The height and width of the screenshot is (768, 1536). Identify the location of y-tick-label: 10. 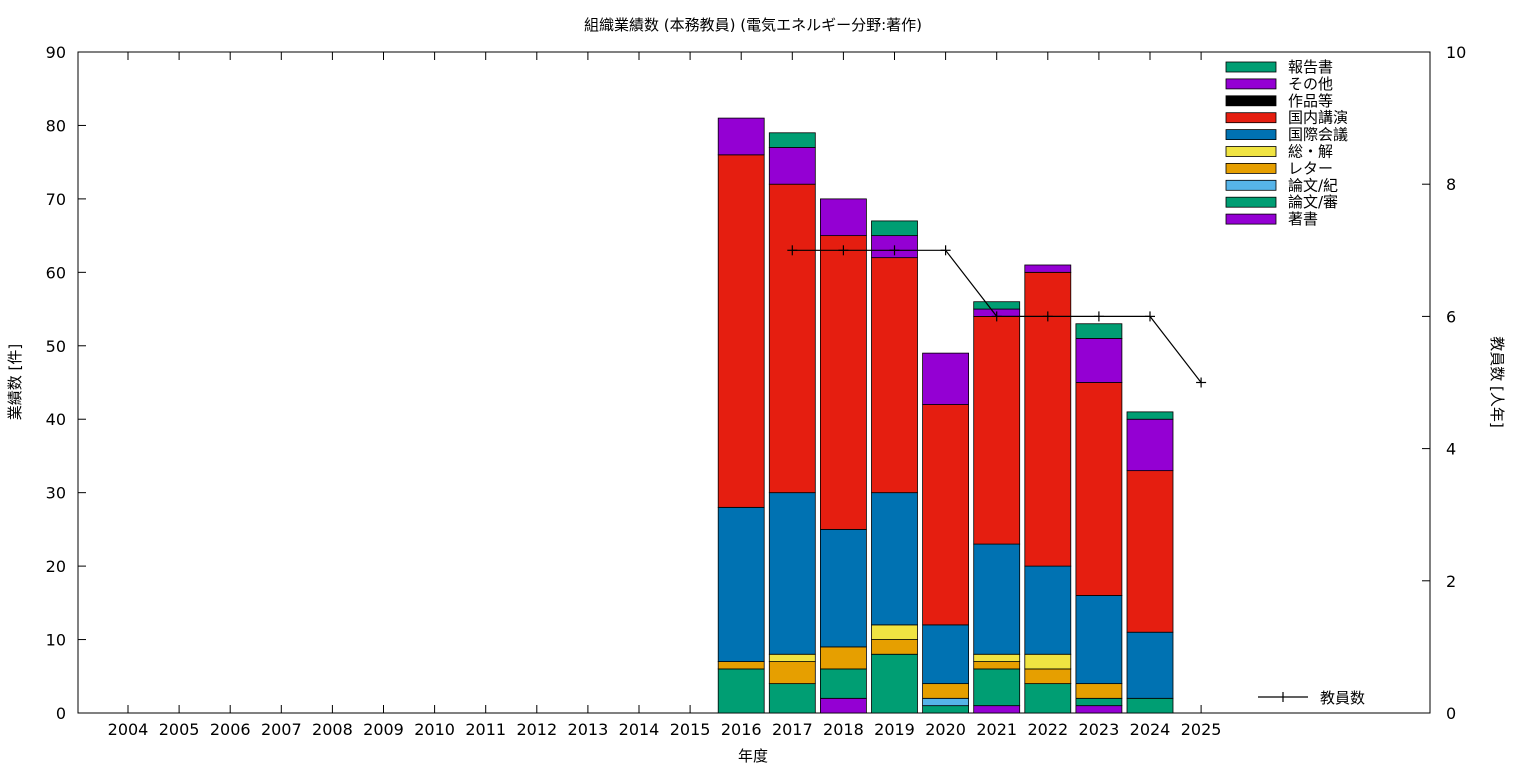
(56, 640).